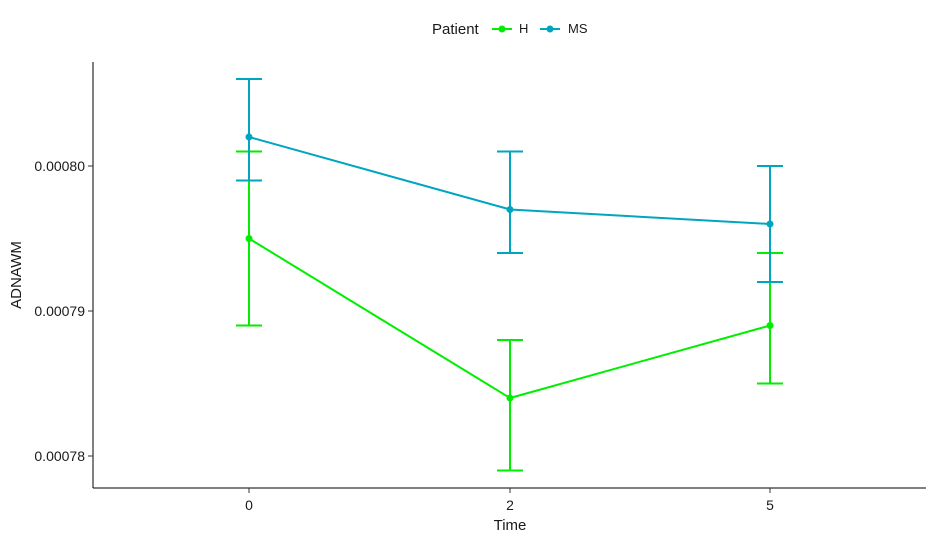 The image size is (935, 540). What do you see at coordinates (770, 505) in the screenshot?
I see `x-tick-label: 5` at bounding box center [770, 505].